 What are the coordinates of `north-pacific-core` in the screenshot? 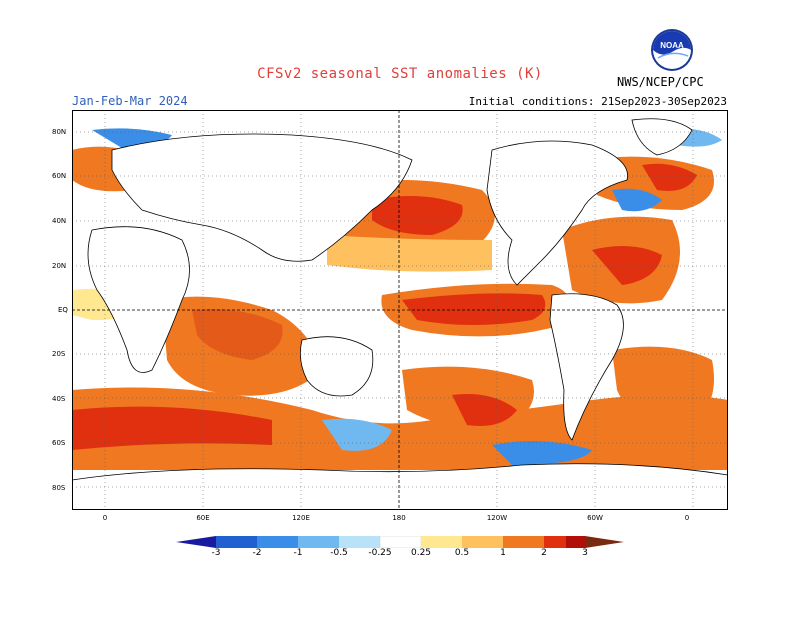 It's located at (417, 215).